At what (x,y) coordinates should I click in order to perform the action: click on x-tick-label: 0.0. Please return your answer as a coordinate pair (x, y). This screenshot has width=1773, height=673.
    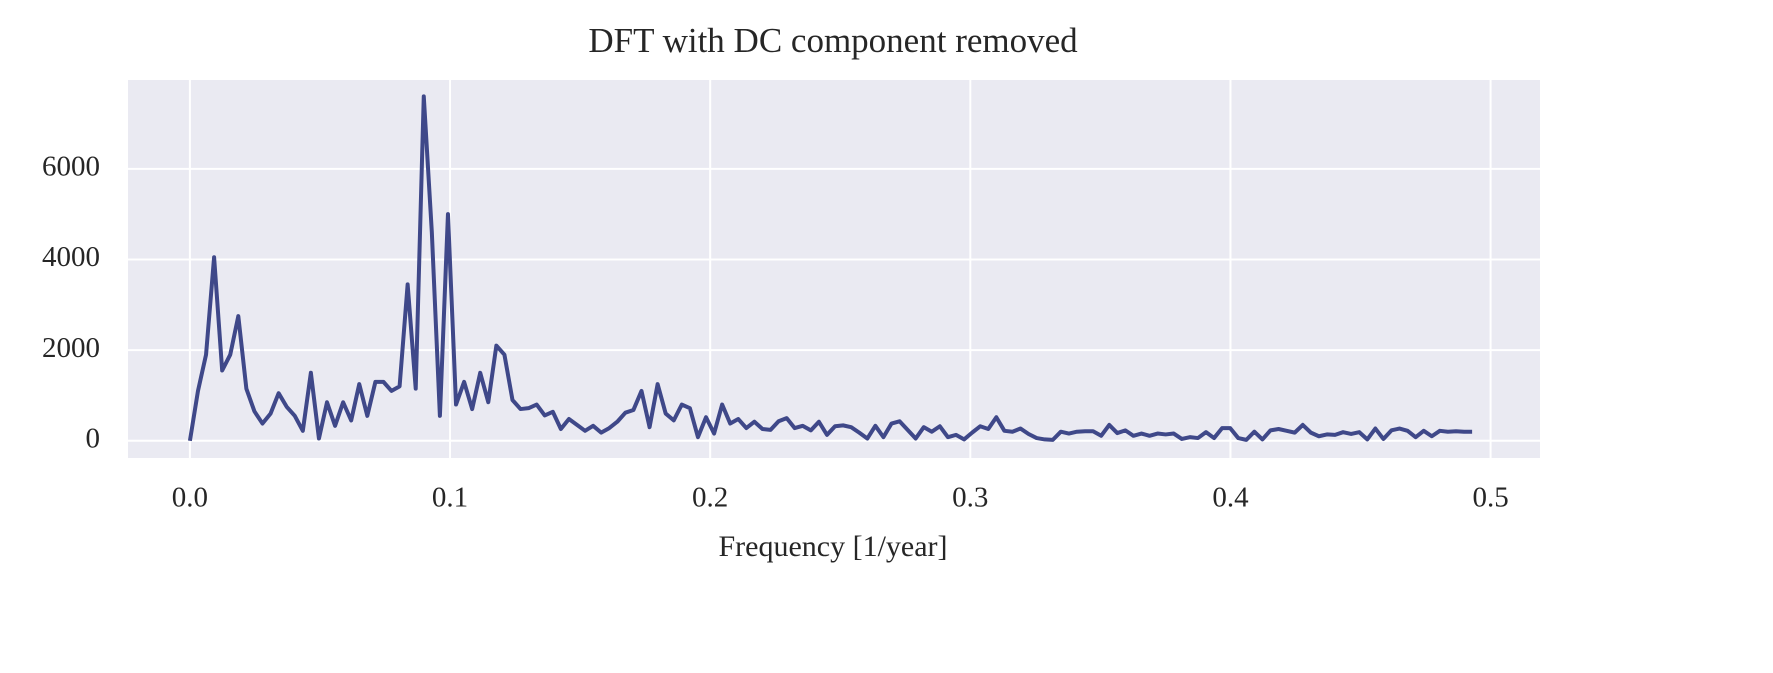
    Looking at the image, I should click on (190, 498).